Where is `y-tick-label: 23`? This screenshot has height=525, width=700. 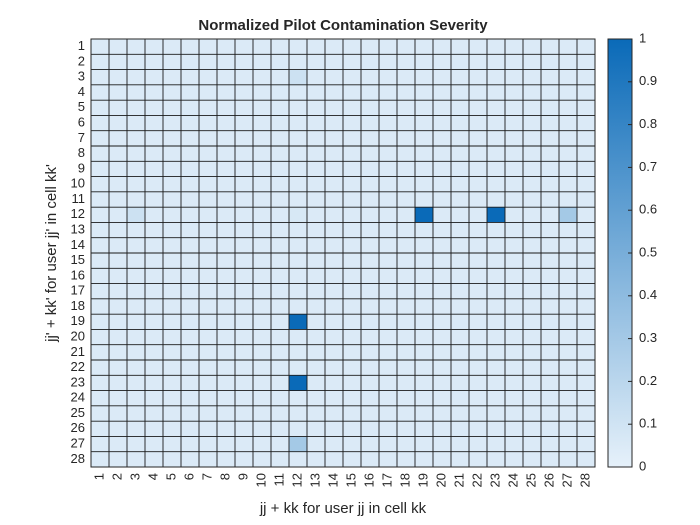
y-tick-label: 23 is located at coordinates (78, 381).